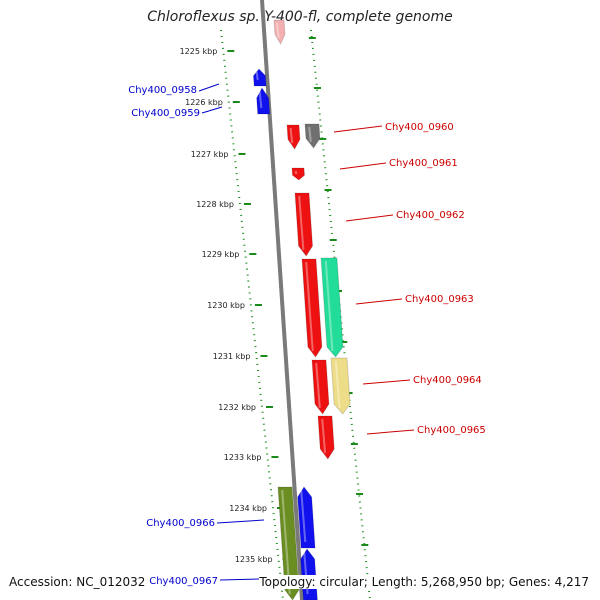  What do you see at coordinates (183, 581) in the screenshot?
I see `gene-label-left: Chy400_0967` at bounding box center [183, 581].